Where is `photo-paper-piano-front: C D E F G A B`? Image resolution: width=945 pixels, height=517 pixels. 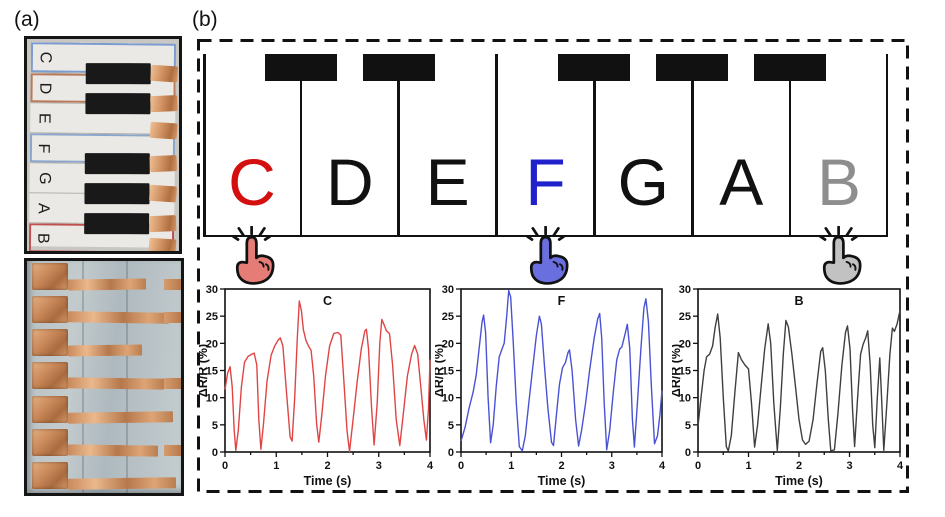
photo-paper-piano-front: C D E F G A B is located at coordinates (103, 145).